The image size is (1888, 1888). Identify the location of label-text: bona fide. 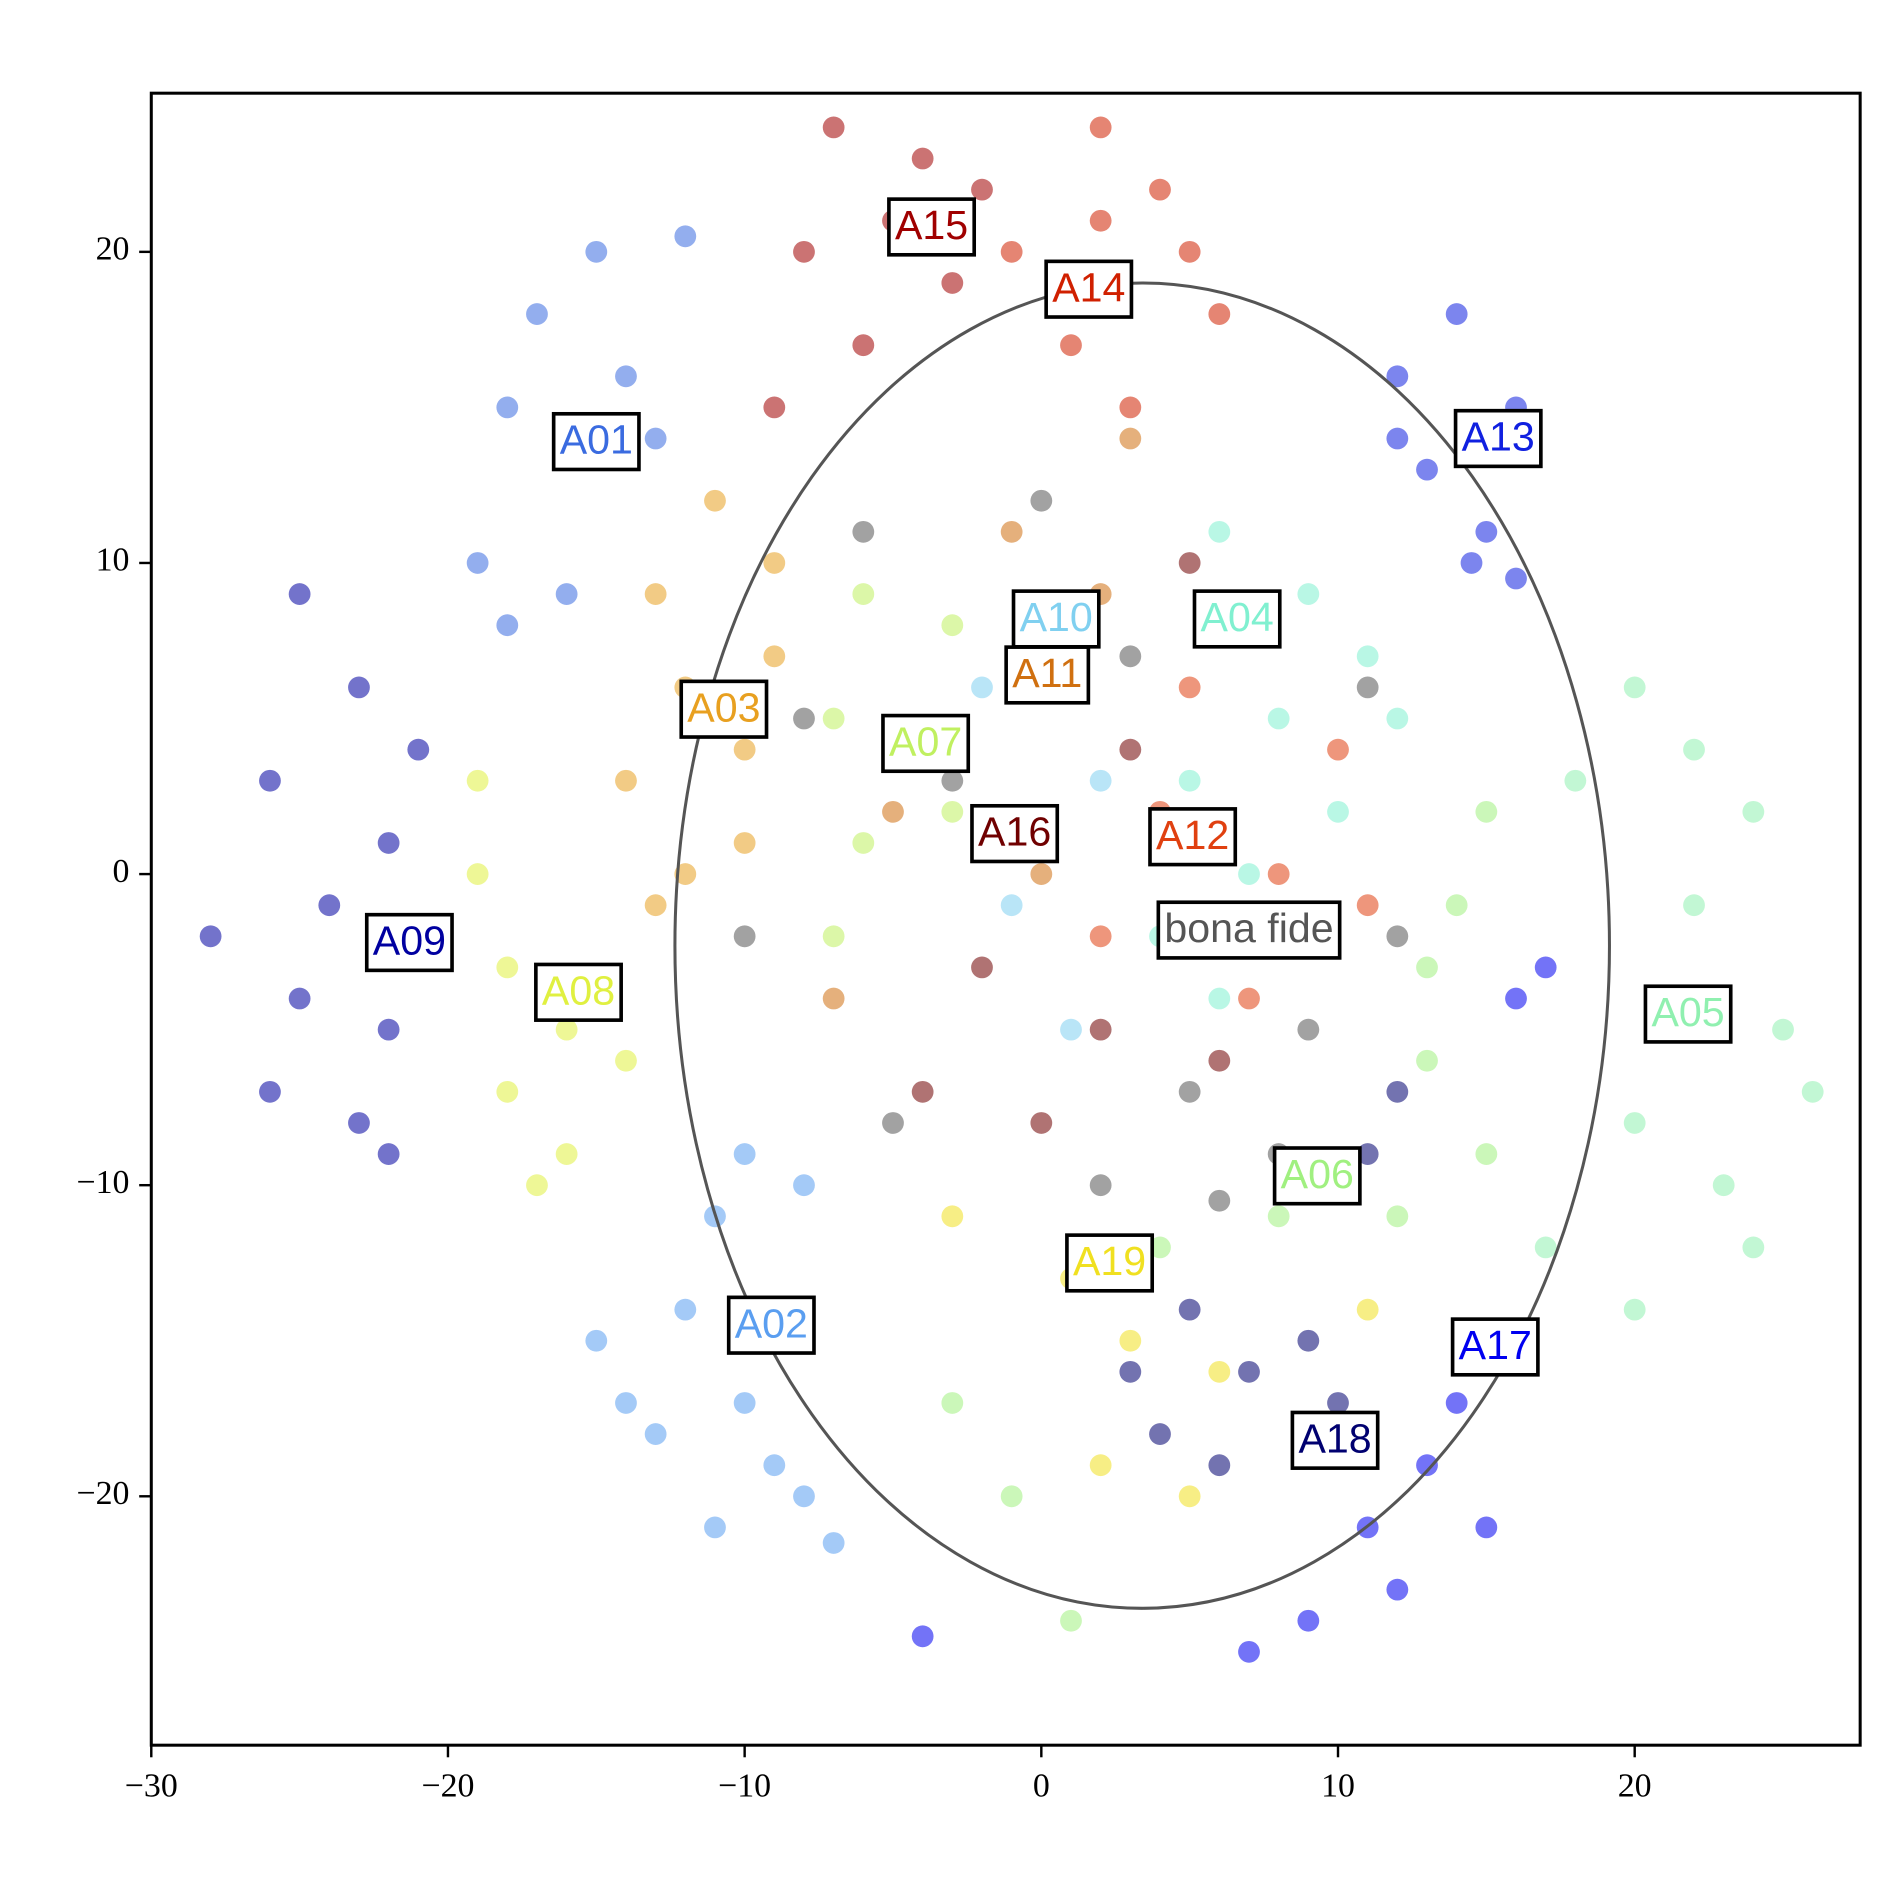
(1248, 928).